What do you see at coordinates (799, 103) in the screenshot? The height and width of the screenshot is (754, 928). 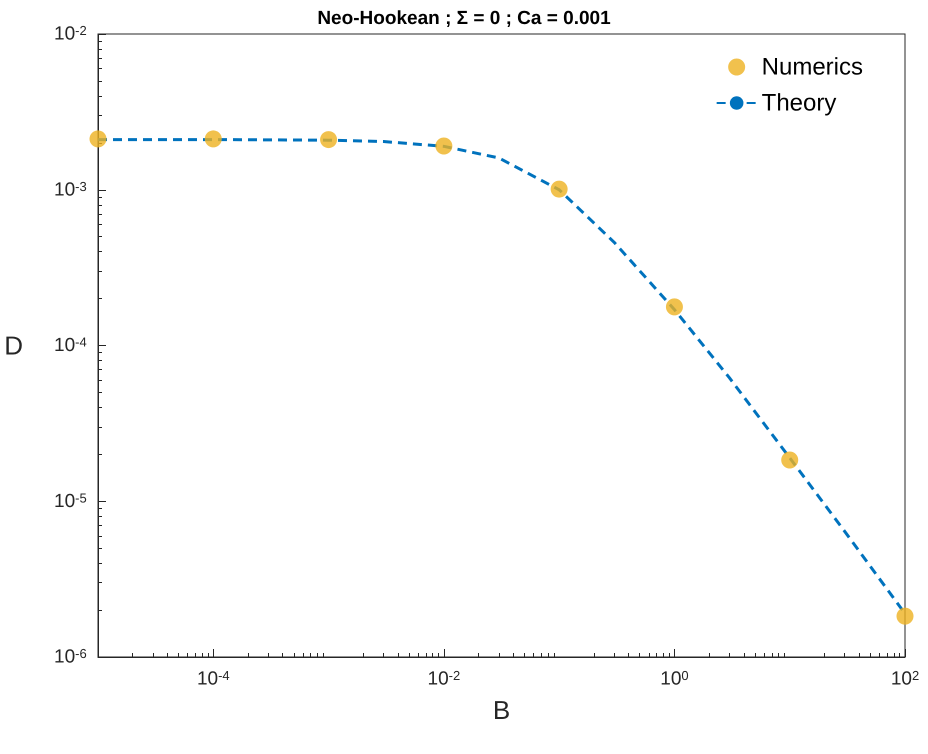 I see `legend-label: Theory` at bounding box center [799, 103].